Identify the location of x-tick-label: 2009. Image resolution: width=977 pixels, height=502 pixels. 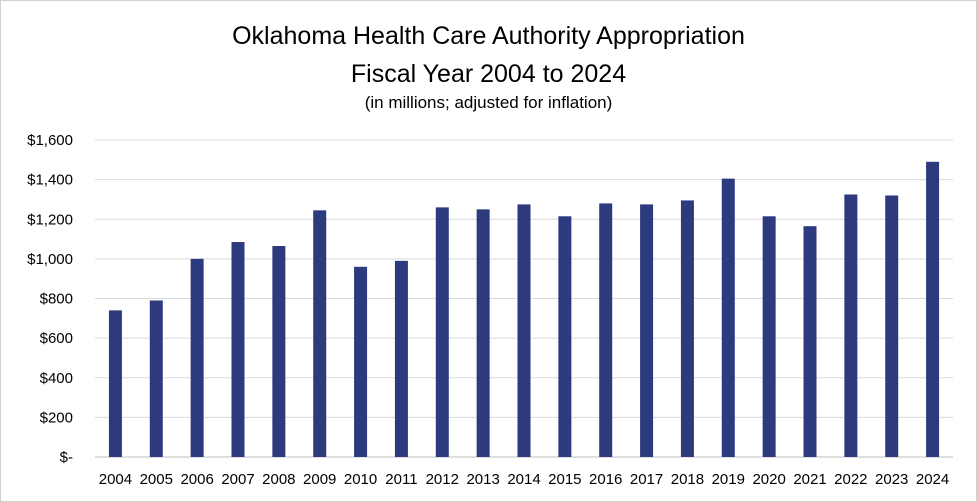
(319, 479).